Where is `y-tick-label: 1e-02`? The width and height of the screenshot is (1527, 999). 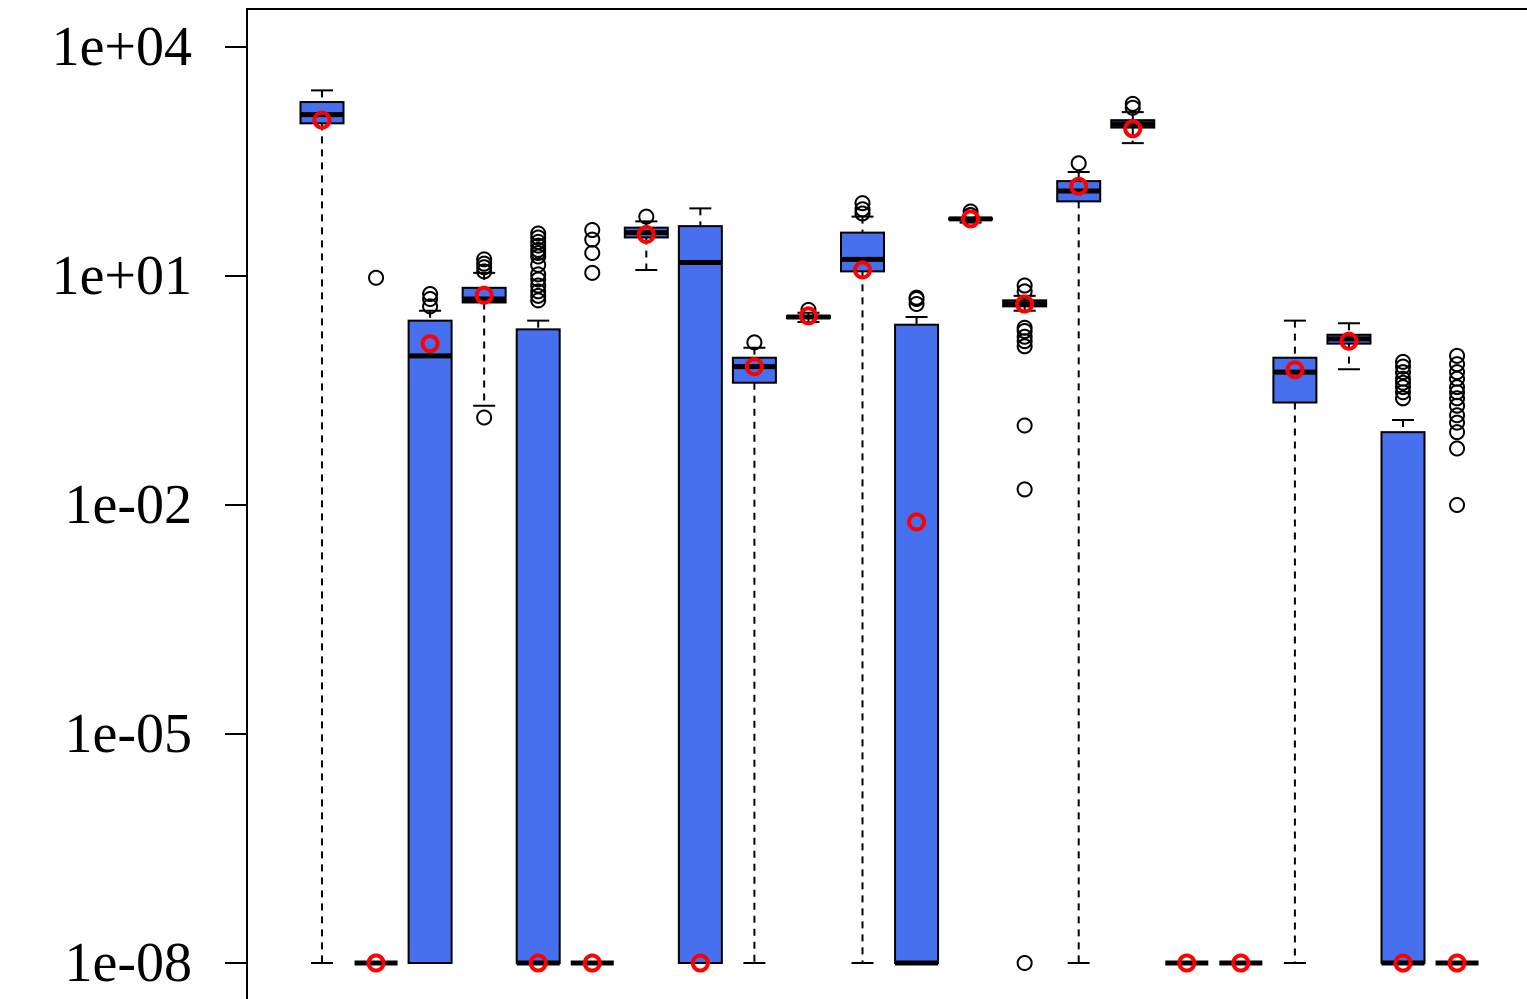 y-tick-label: 1e-02 is located at coordinates (128, 505).